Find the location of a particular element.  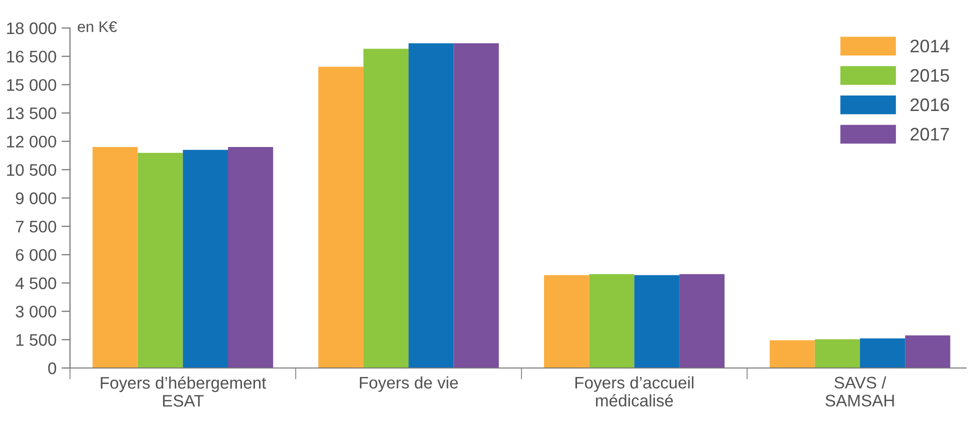

y-tick-label: 16 500 is located at coordinates (31, 56).